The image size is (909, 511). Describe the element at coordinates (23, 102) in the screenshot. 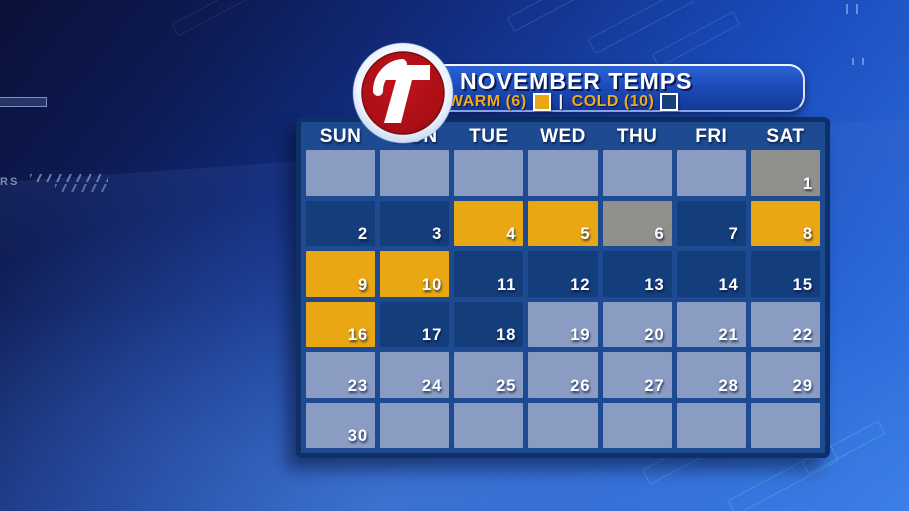

I see `background-edge-bar` at that location.